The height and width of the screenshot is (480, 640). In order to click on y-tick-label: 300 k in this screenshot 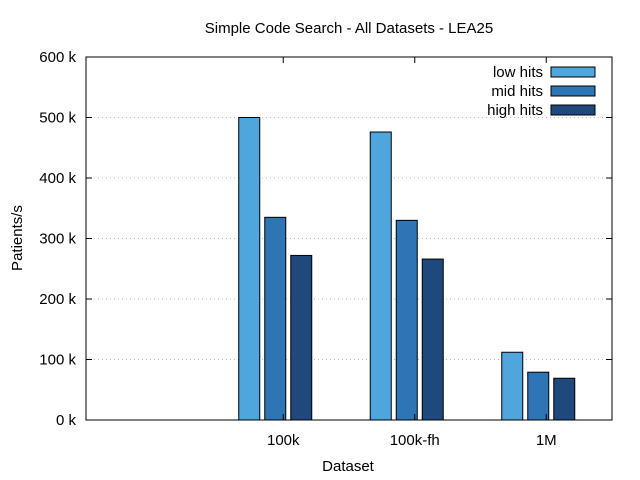, I will do `click(57, 239)`.